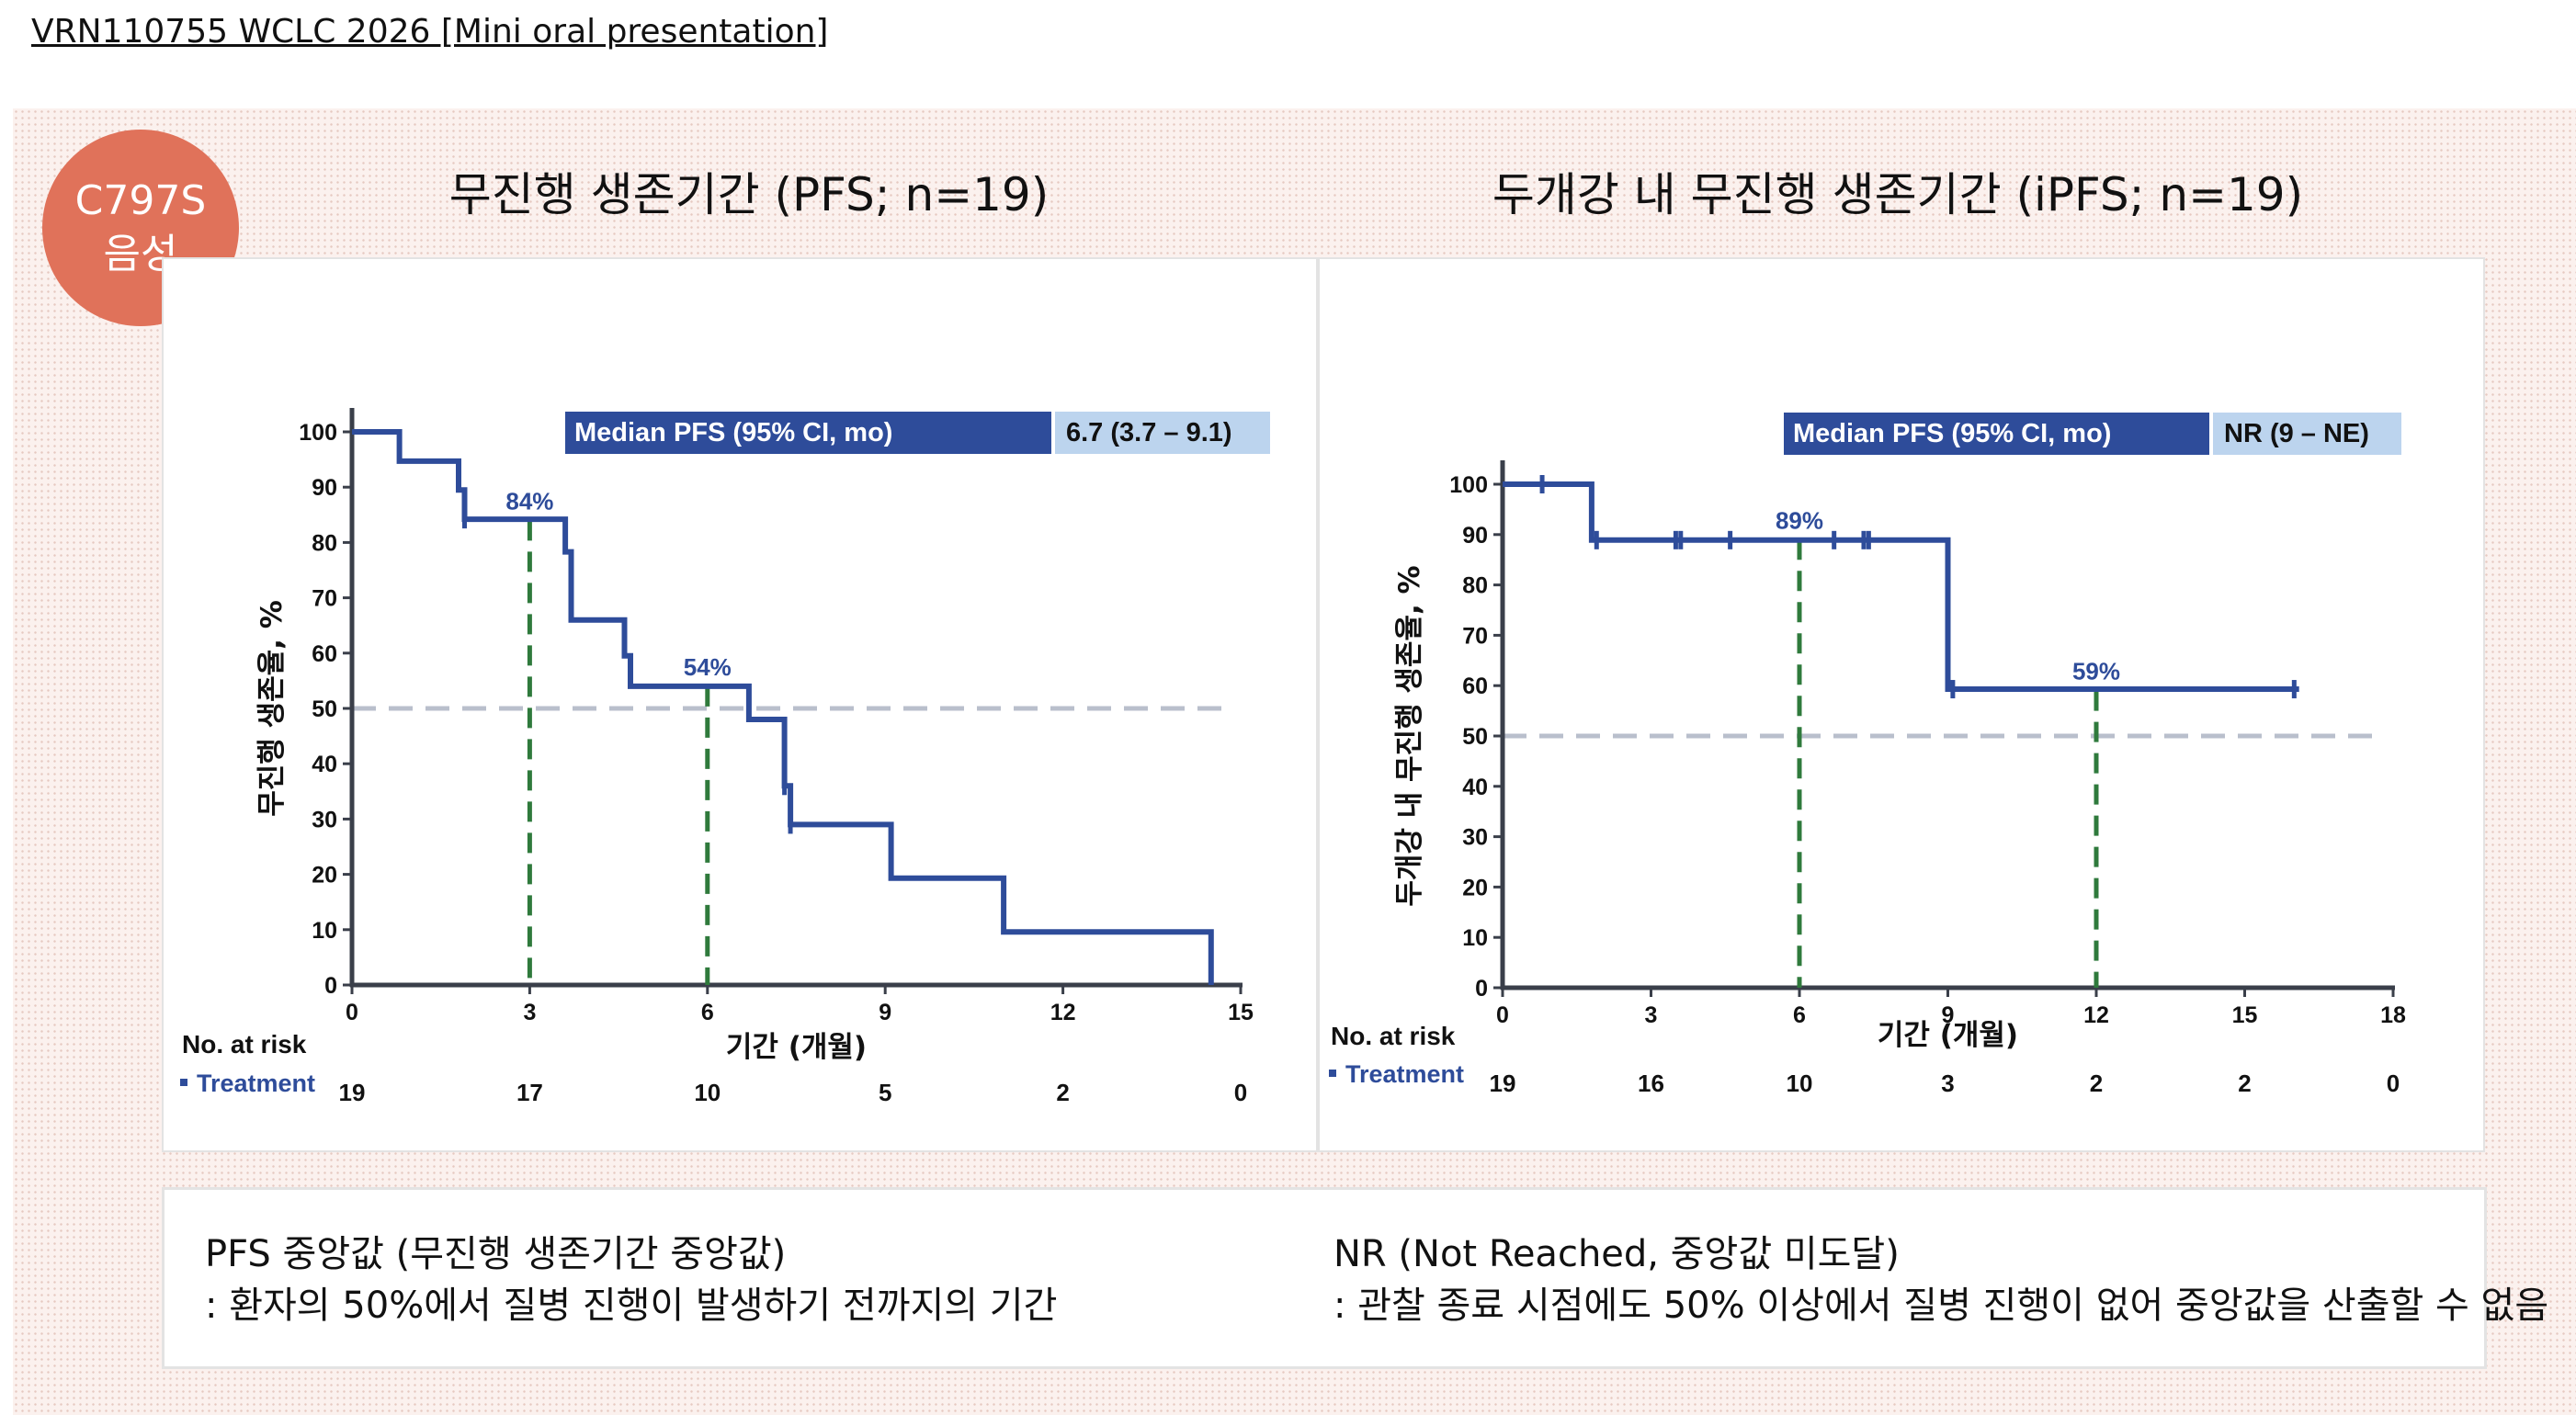  What do you see at coordinates (749, 194) in the screenshot?
I see `pfs-chart-title: 무진행 생존기간 (PFS; n=19)` at bounding box center [749, 194].